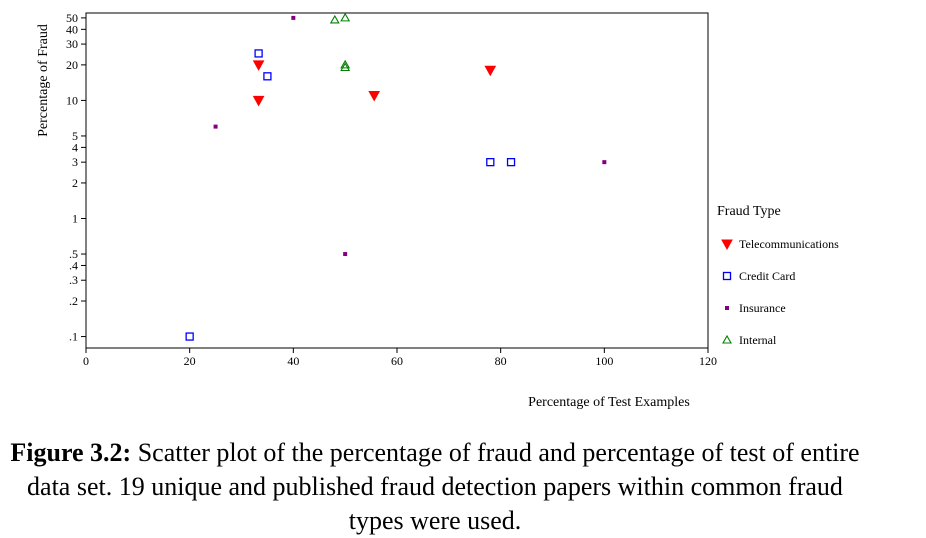  I want to click on y-tick-label: 20, so click(72, 65).